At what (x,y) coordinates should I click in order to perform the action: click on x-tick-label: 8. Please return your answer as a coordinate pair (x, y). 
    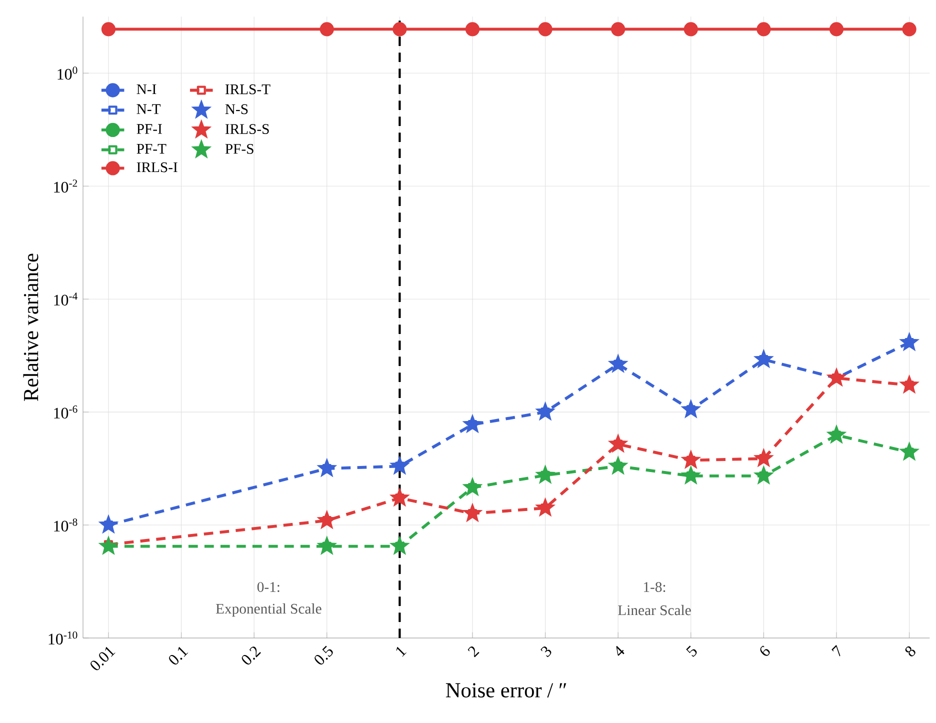
    Looking at the image, I should click on (910, 651).